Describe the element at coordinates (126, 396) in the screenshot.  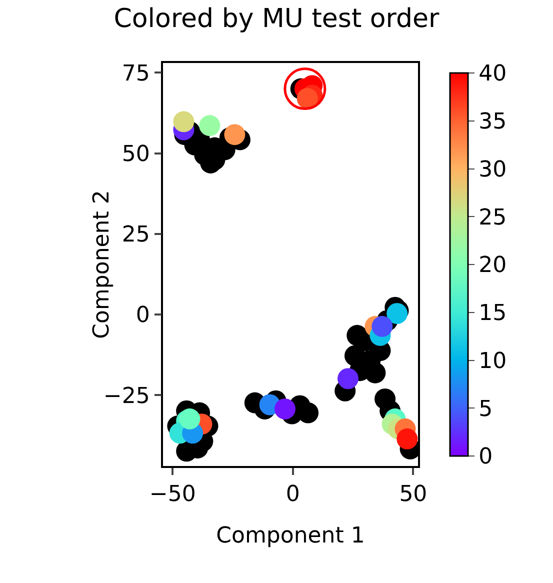
I see `y-tick-label: −25` at that location.